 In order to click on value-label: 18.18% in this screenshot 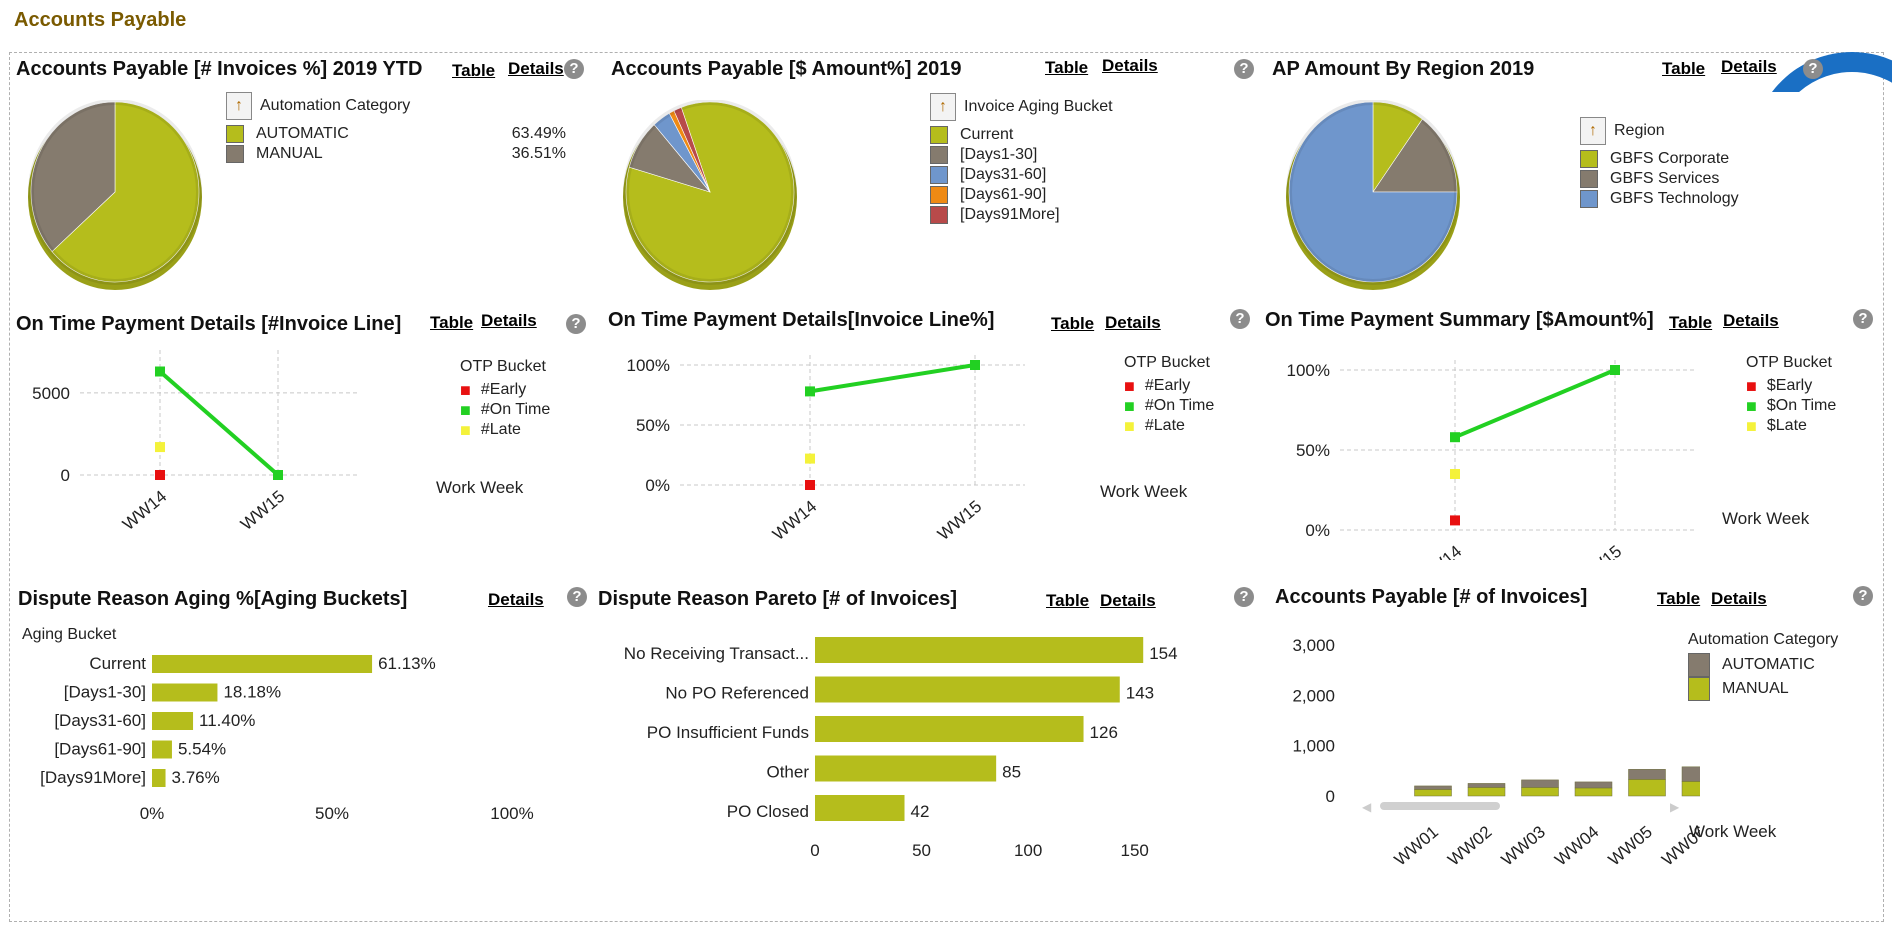, I will do `click(252, 692)`.